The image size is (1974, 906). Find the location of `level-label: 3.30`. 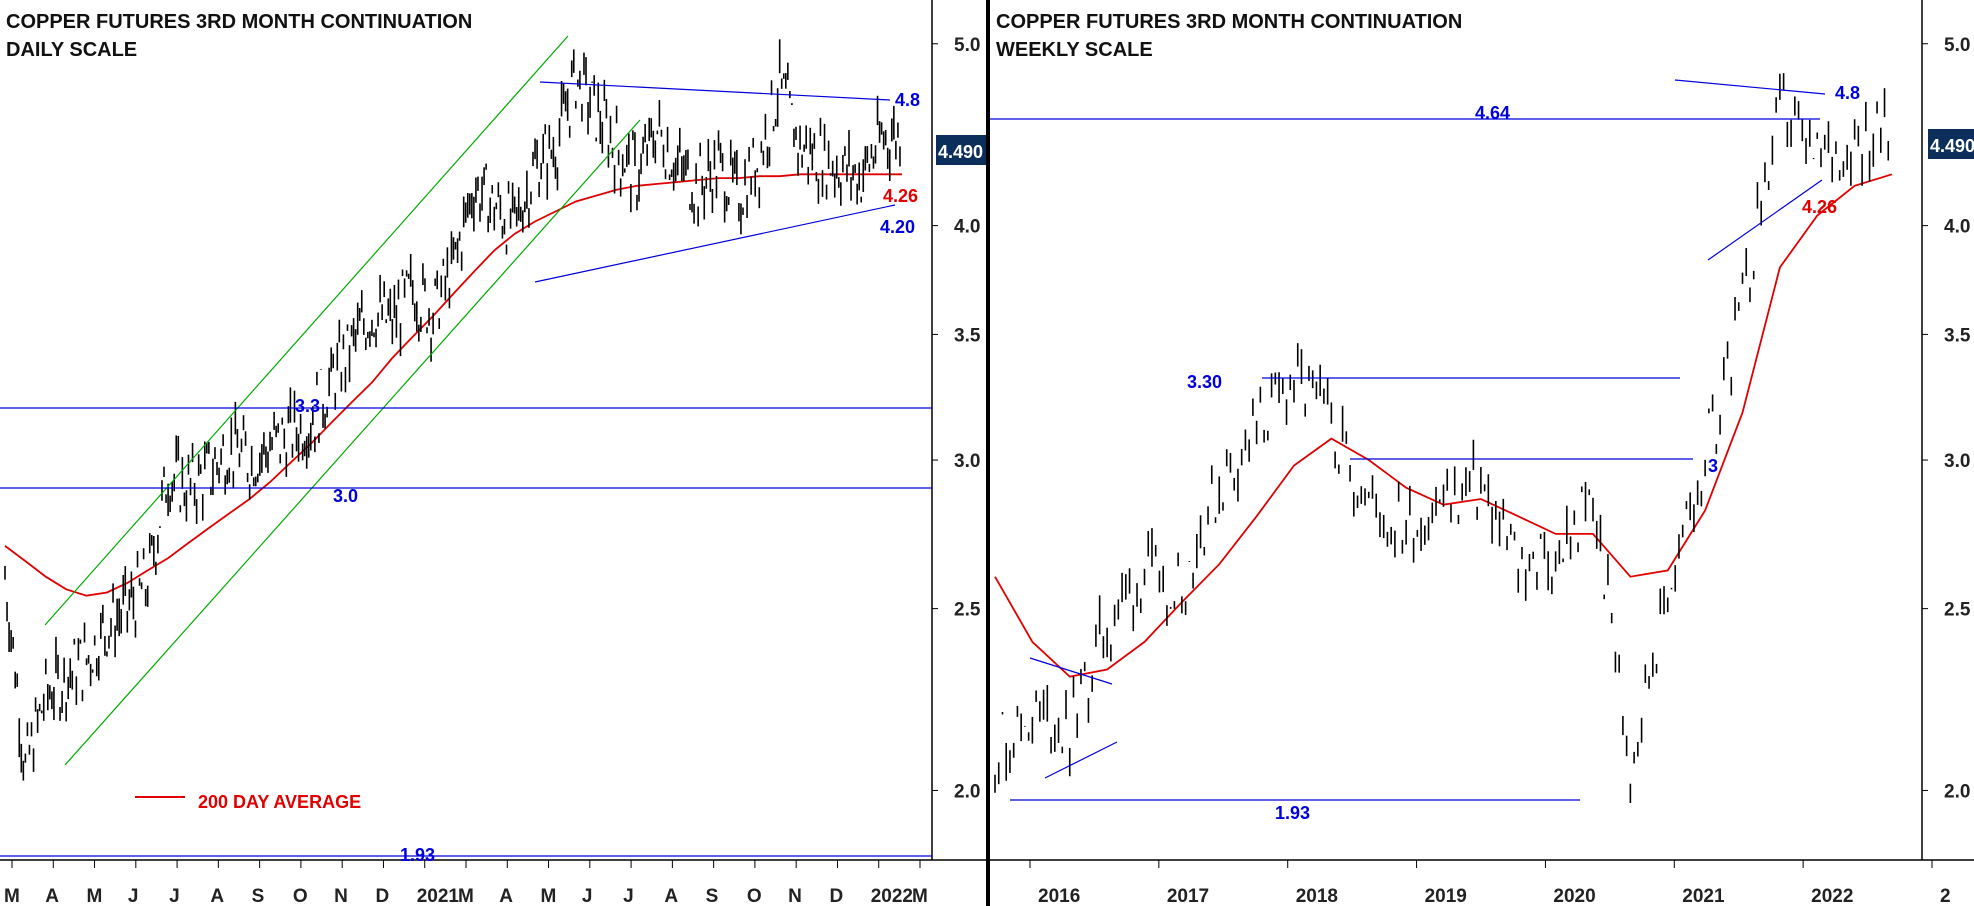

level-label: 3.30 is located at coordinates (1204, 382).